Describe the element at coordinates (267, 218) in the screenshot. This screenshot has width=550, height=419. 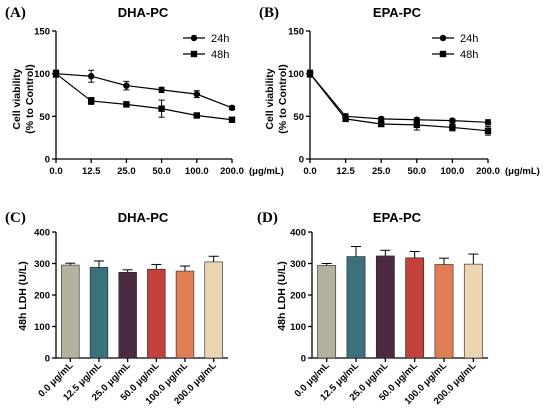
I see `panel-d-label: (D)` at that location.